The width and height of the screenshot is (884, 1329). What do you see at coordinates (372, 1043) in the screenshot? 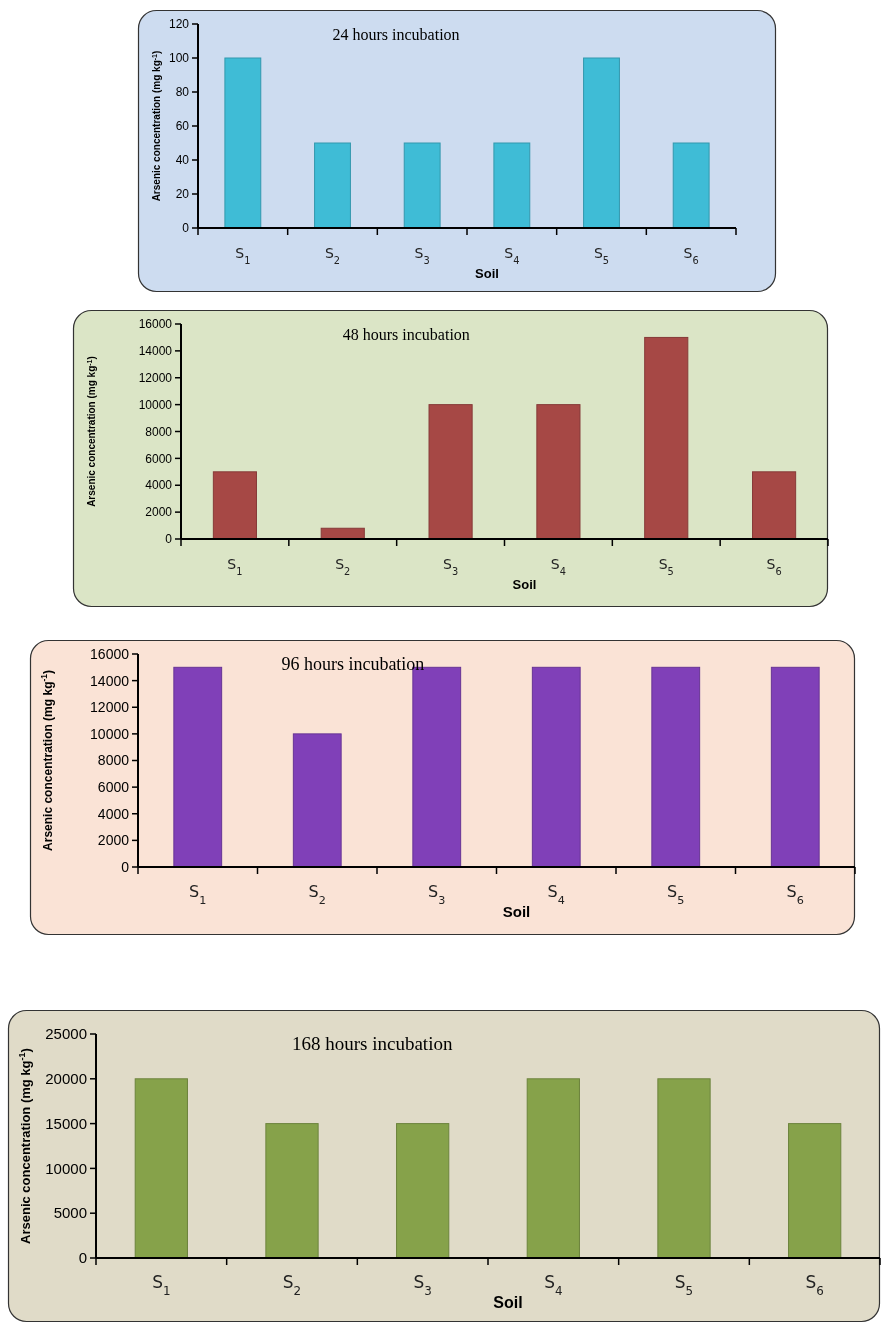
I see `chart-title: 168 hours incubation` at bounding box center [372, 1043].